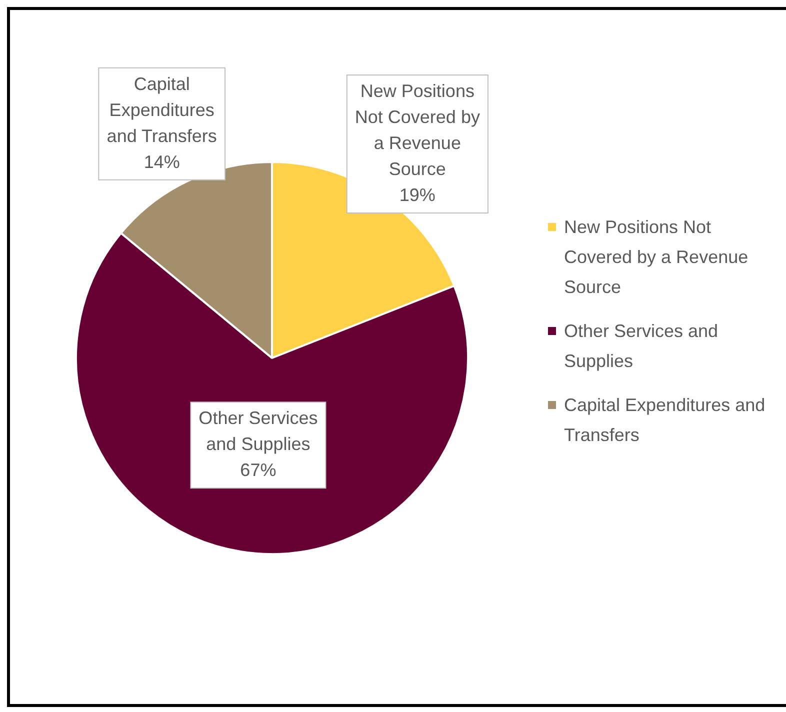 This screenshot has height=712, width=786. Describe the element at coordinates (258, 470) in the screenshot. I see `data-label: 67%` at that location.